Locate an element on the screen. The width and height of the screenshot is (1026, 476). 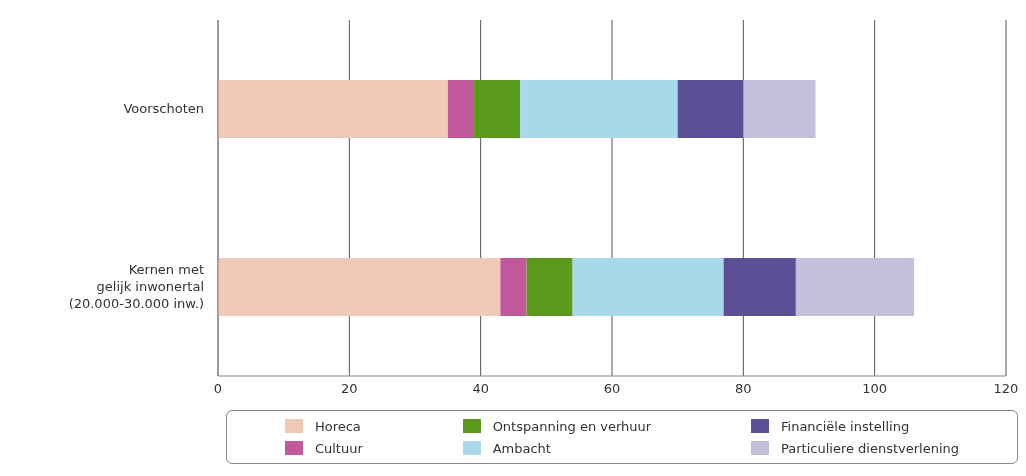
legend-label: Cultuur is located at coordinates (338, 448).